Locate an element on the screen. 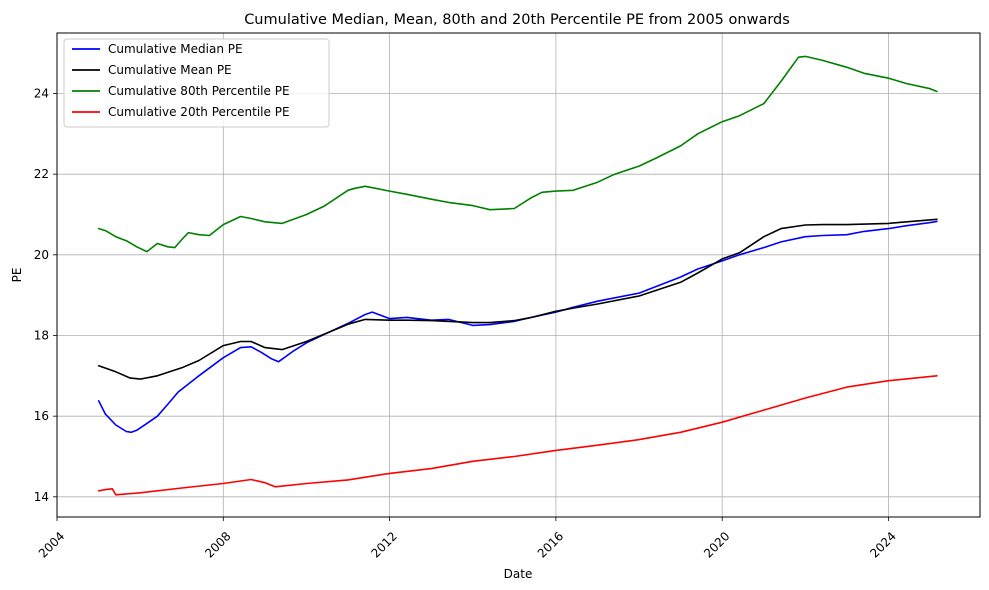 Image resolution: width=989 pixels, height=590 pixels. y-tick-label: 20 is located at coordinates (41, 255).